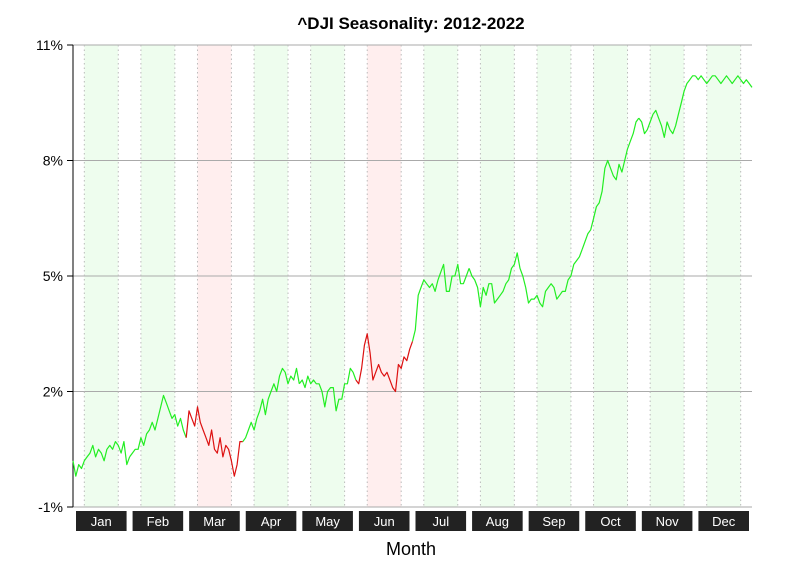  What do you see at coordinates (271, 404) in the screenshot?
I see `series-segment-apr` at bounding box center [271, 404].